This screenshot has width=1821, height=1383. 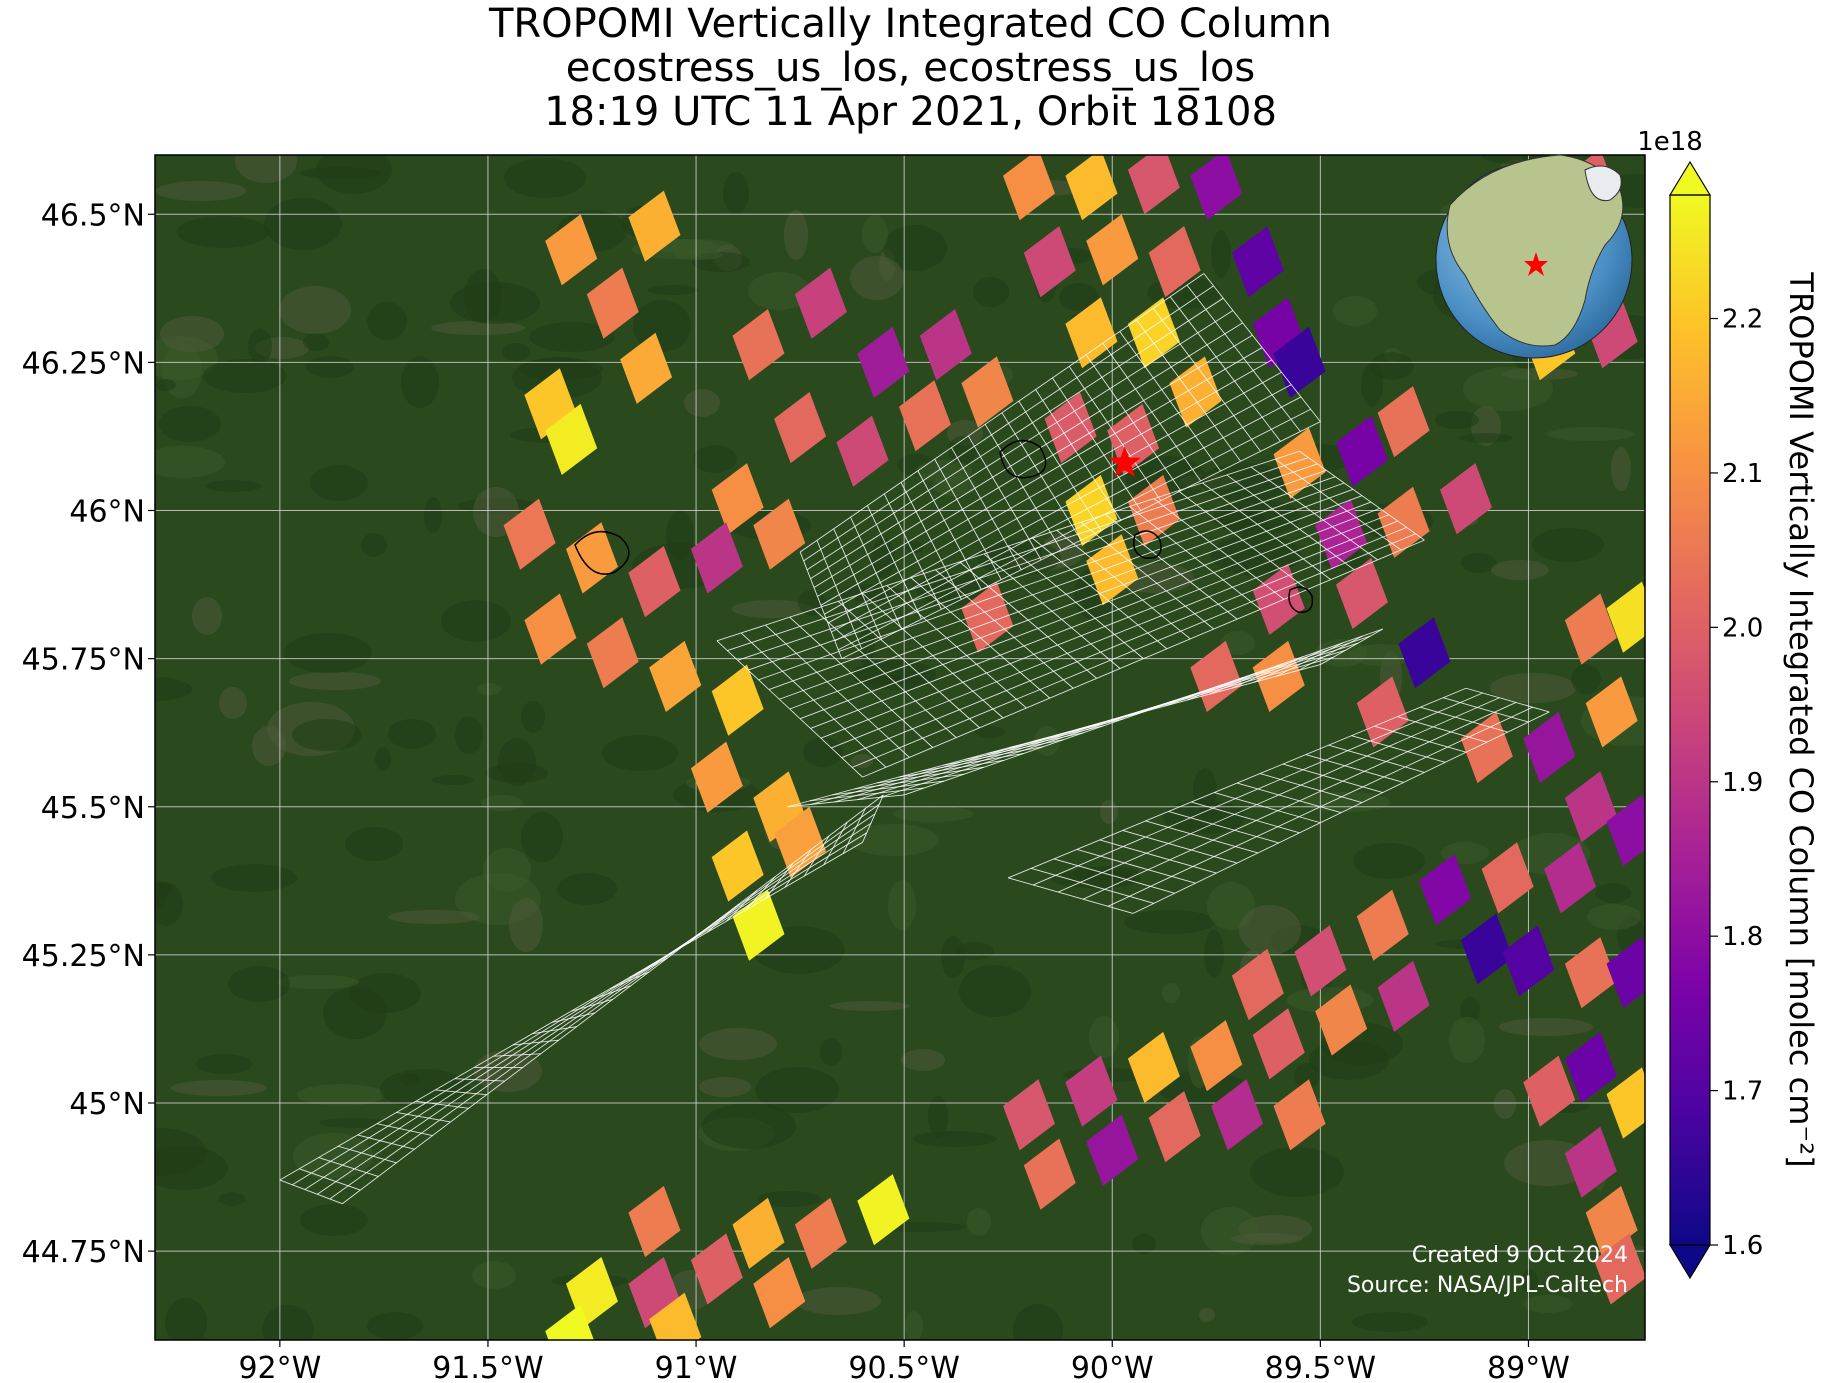 What do you see at coordinates (1742, 1092) in the screenshot?
I see `colorbar-tick-label: 1.7` at bounding box center [1742, 1092].